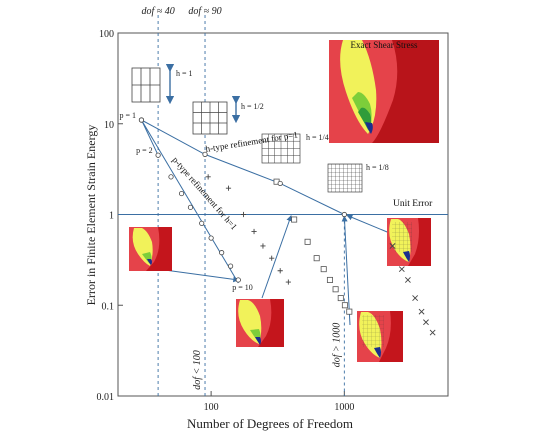  I want to click on p-refinement-trend-line, so click(190, 201).